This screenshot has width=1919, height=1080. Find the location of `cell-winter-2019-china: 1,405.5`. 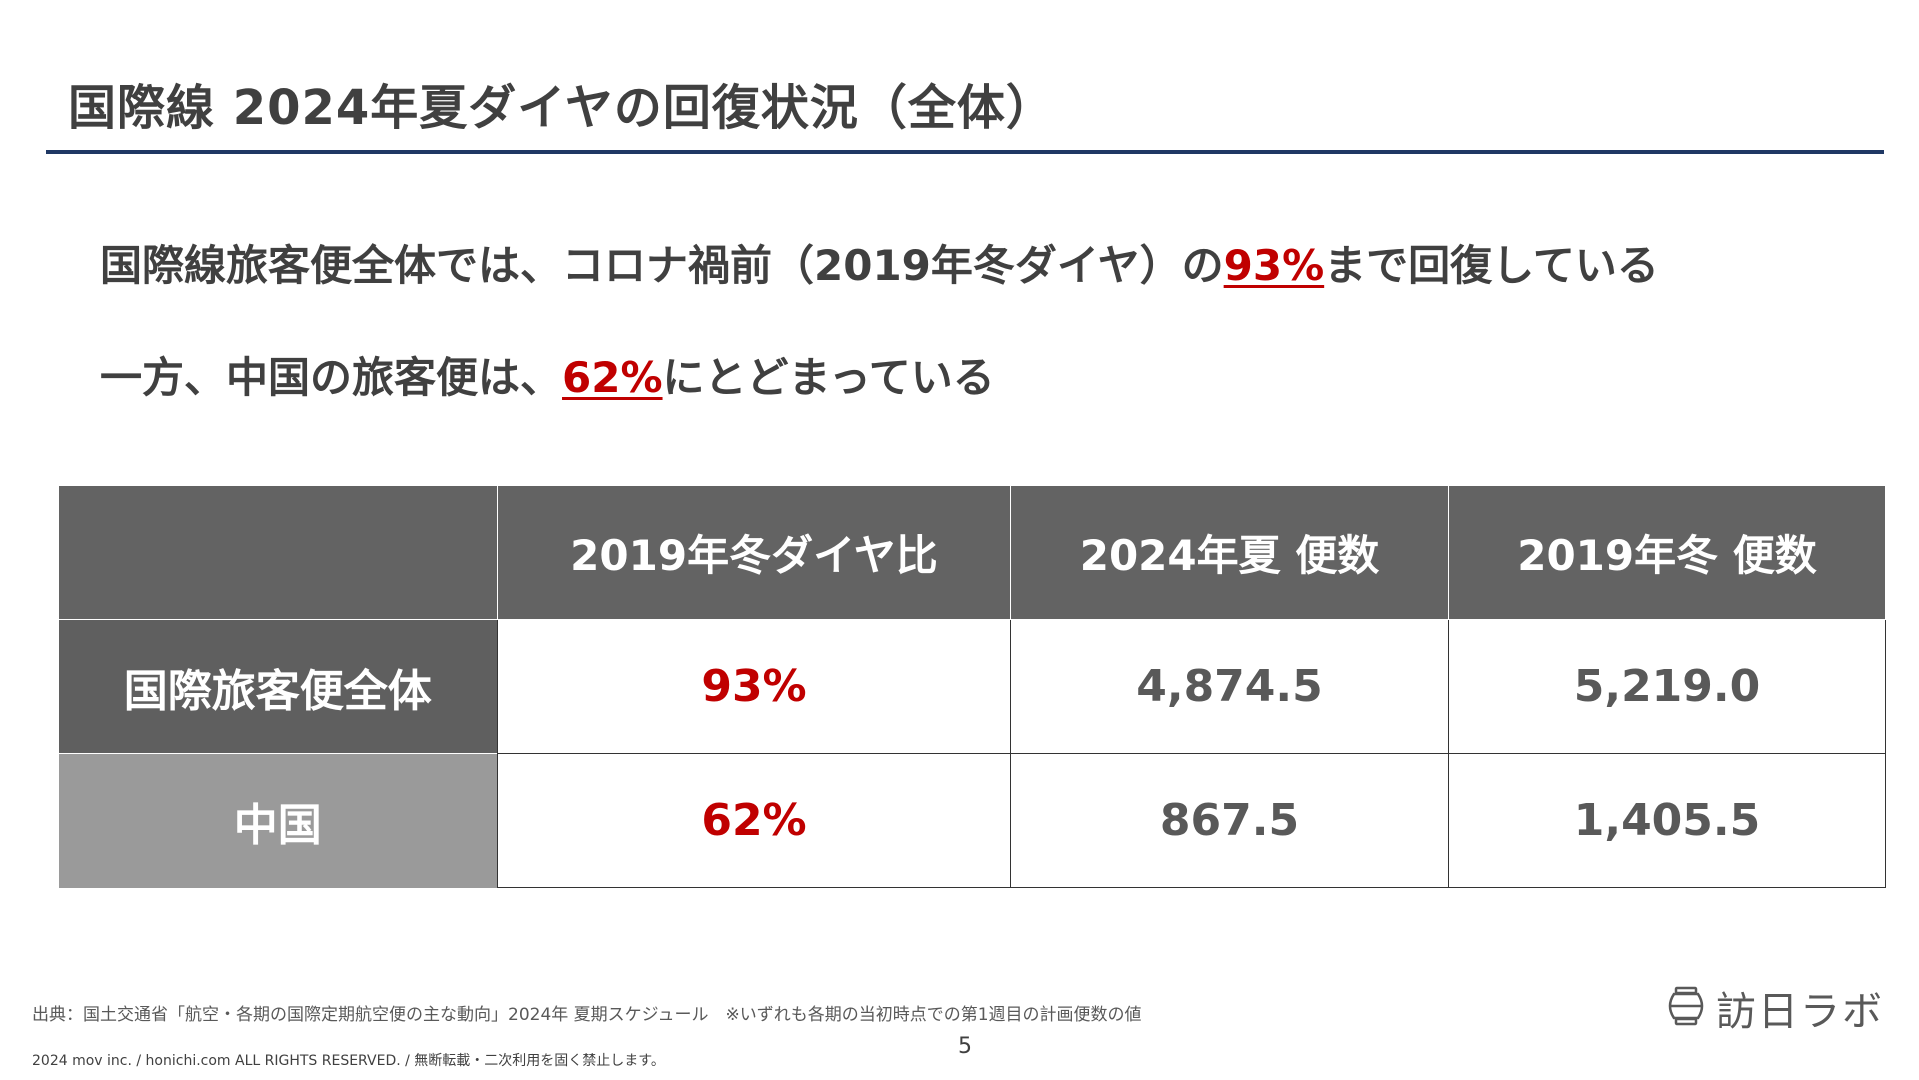

cell-winter-2019-china: 1,405.5 is located at coordinates (1667, 820).